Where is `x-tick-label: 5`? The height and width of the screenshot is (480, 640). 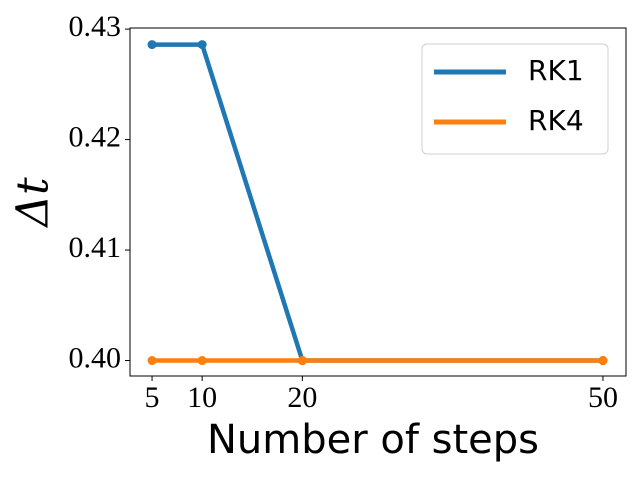
x-tick-label: 5 is located at coordinates (152, 397).